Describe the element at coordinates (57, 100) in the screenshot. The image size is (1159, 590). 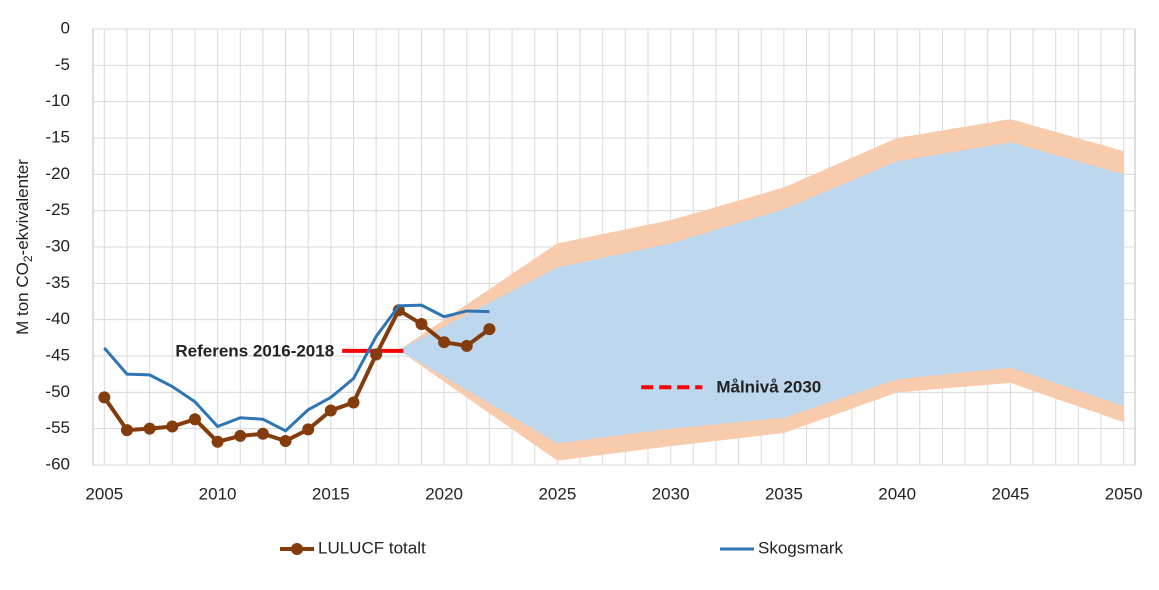
I see `y-tick-label: -10` at that location.